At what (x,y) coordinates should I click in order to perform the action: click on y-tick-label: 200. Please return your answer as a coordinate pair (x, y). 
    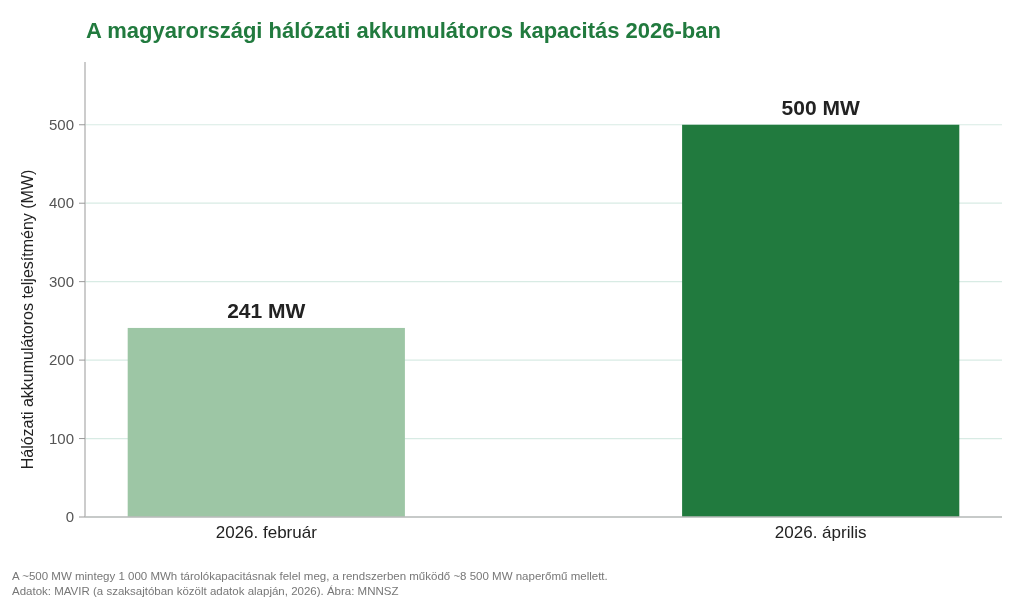
    Looking at the image, I should click on (61, 360).